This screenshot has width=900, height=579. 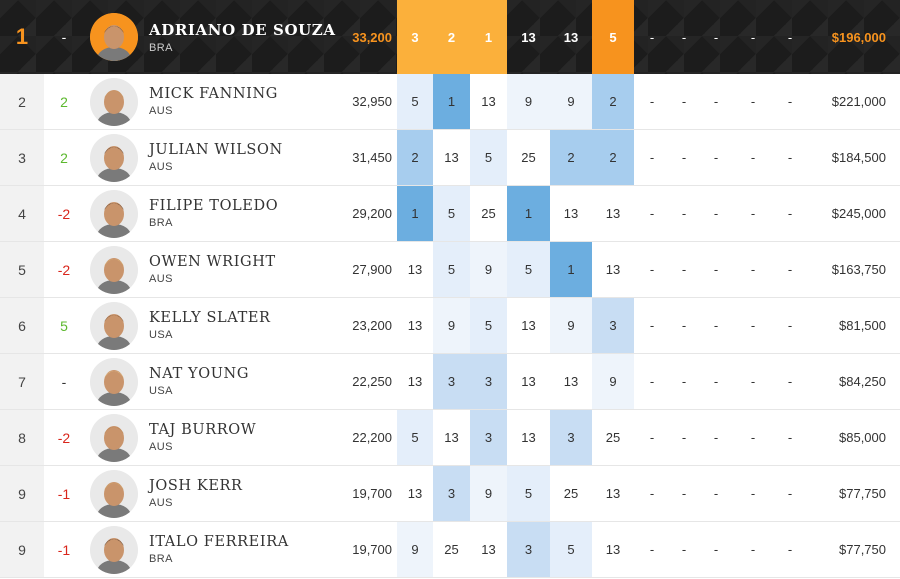 I want to click on prize-money-cell: $81,500, so click(x=862, y=325).